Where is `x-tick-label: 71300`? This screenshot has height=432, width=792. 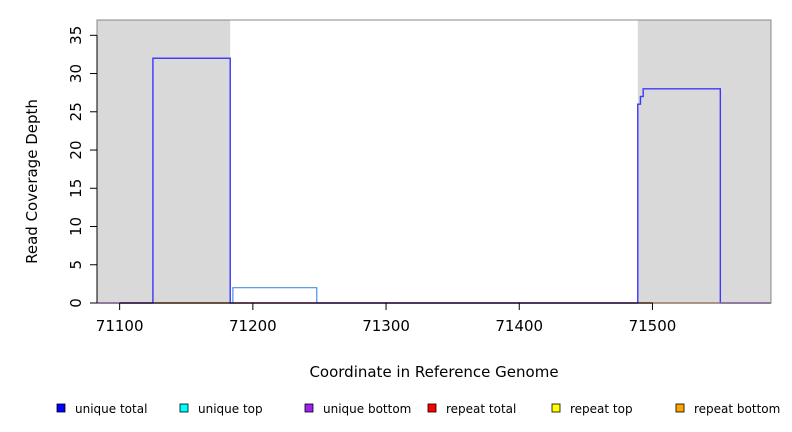
x-tick-label: 71300 is located at coordinates (386, 326).